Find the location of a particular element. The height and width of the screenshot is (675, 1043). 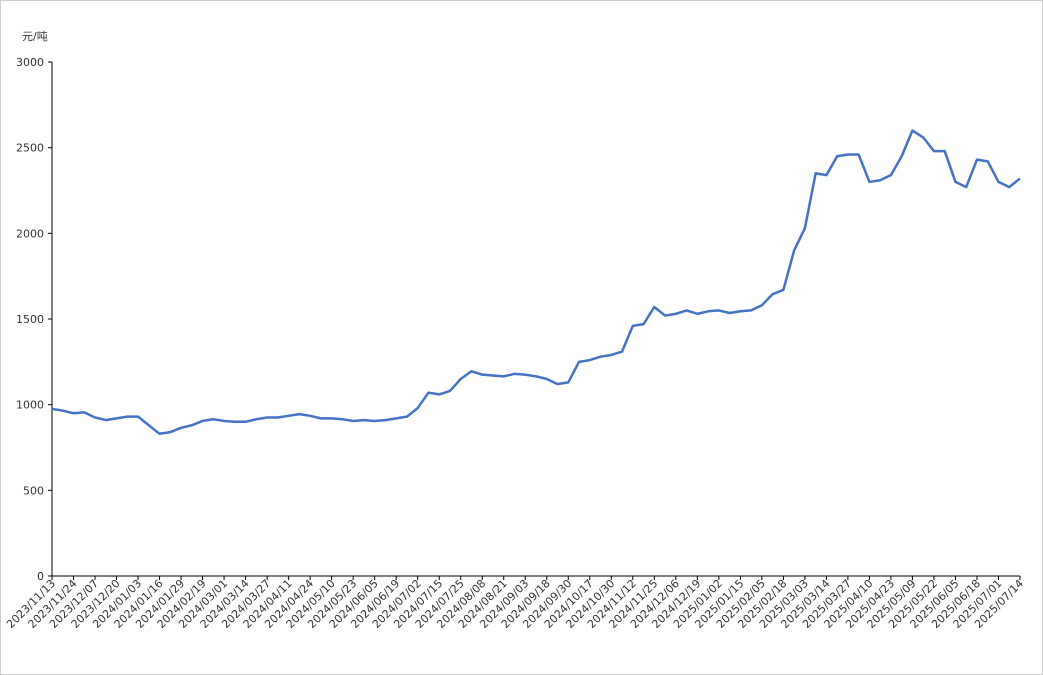

y-tick-label: 0 is located at coordinates (40, 576).